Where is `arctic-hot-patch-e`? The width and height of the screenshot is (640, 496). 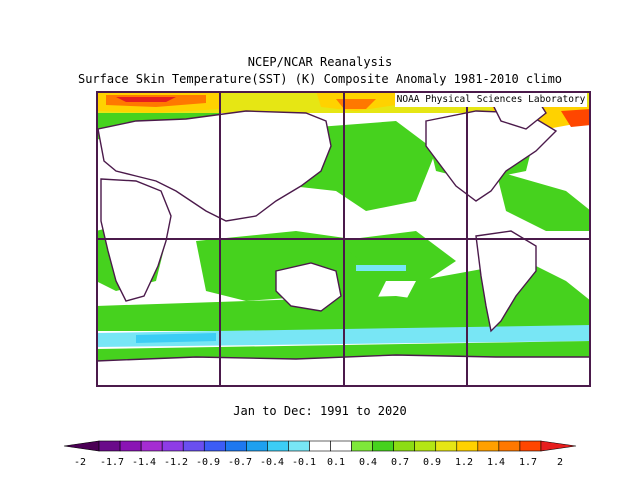
arctic-hot-patch-e is located at coordinates (576, 118).